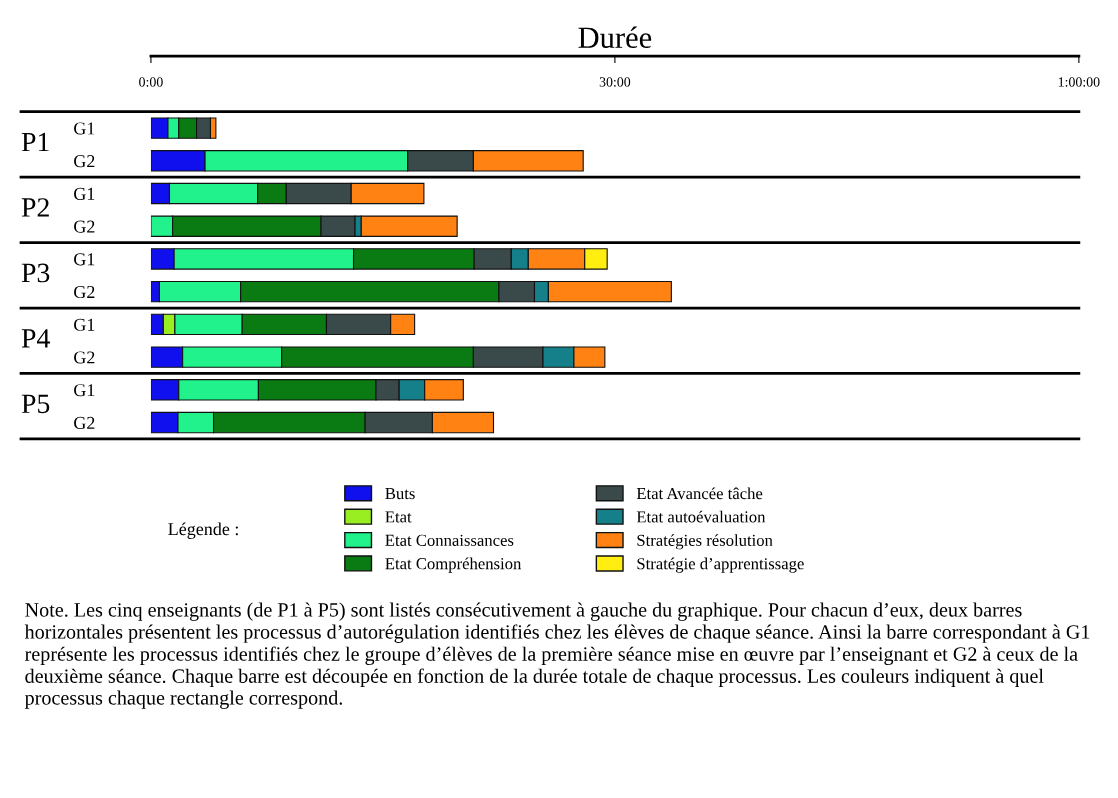  Describe the element at coordinates (705, 542) in the screenshot. I see `legend-label: Stratégies résolution` at that location.